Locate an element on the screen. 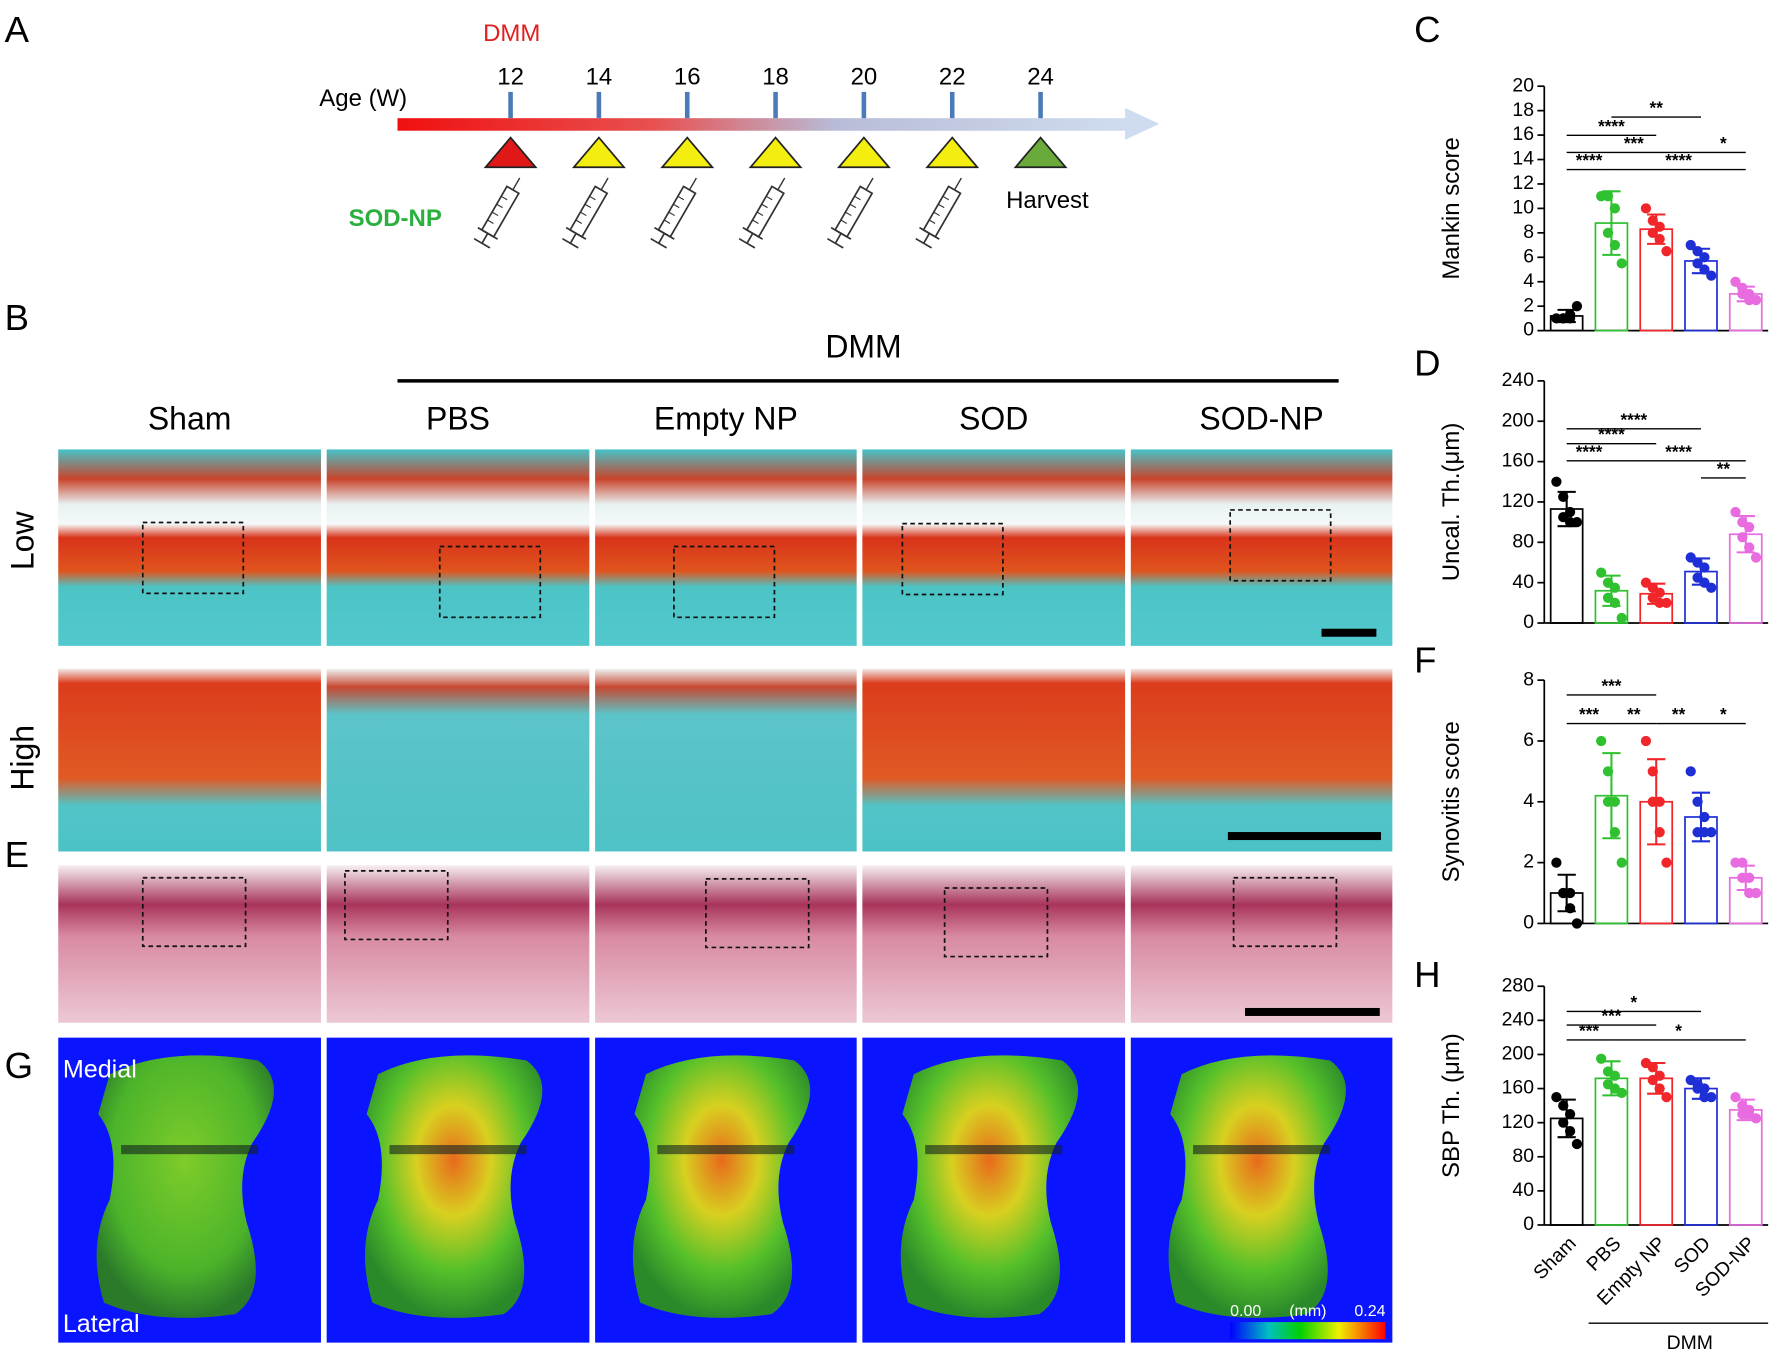 The height and width of the screenshot is (1358, 1791). significance-label: ** is located at coordinates (1724, 469).